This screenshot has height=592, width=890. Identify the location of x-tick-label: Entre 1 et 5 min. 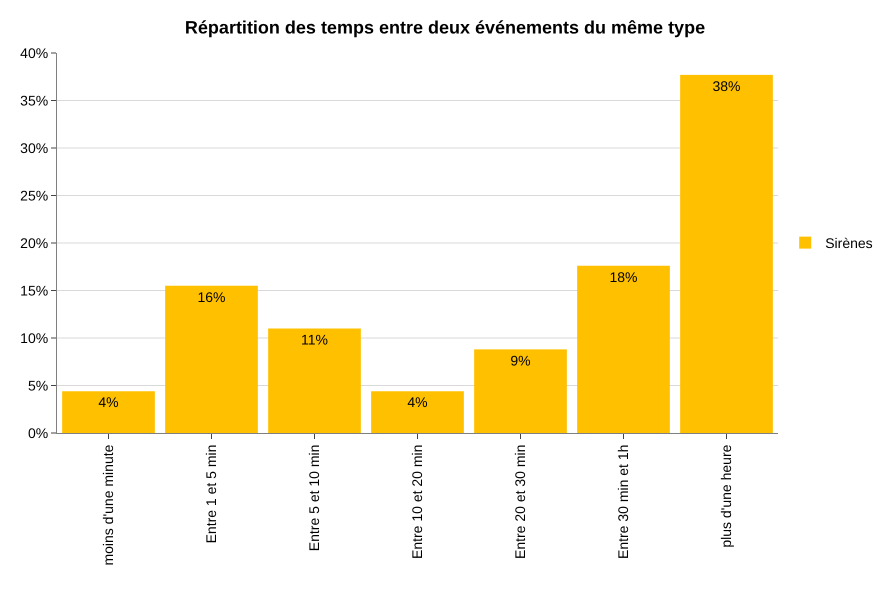
(211, 494).